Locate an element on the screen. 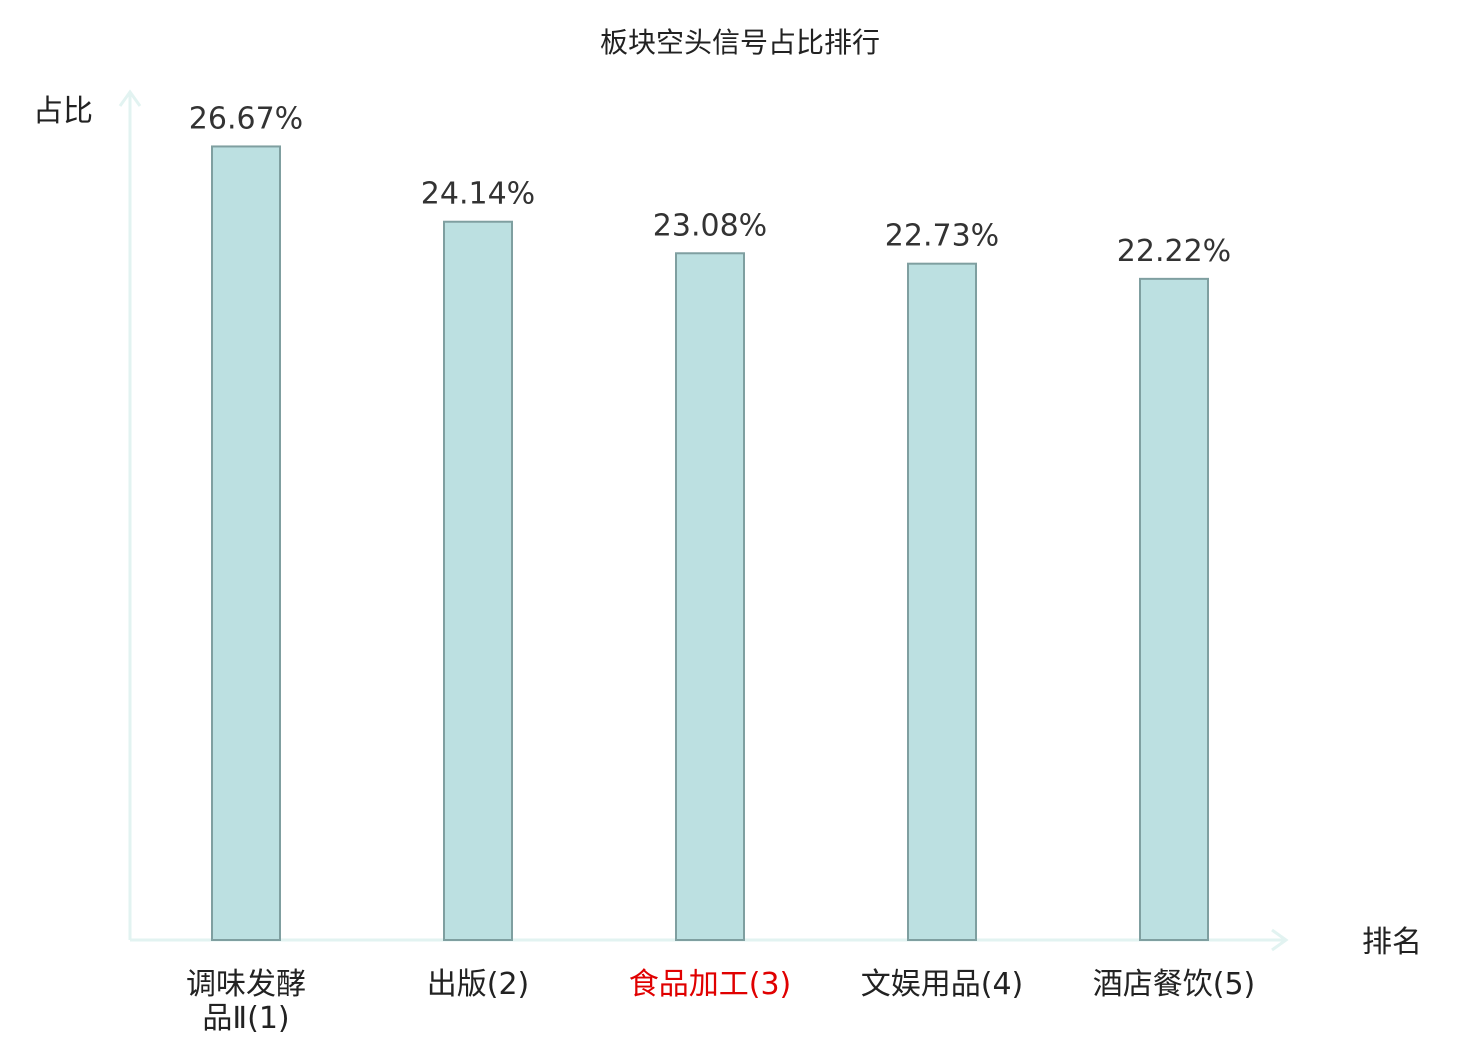  category-label-2: 出版(2) is located at coordinates (478, 984).